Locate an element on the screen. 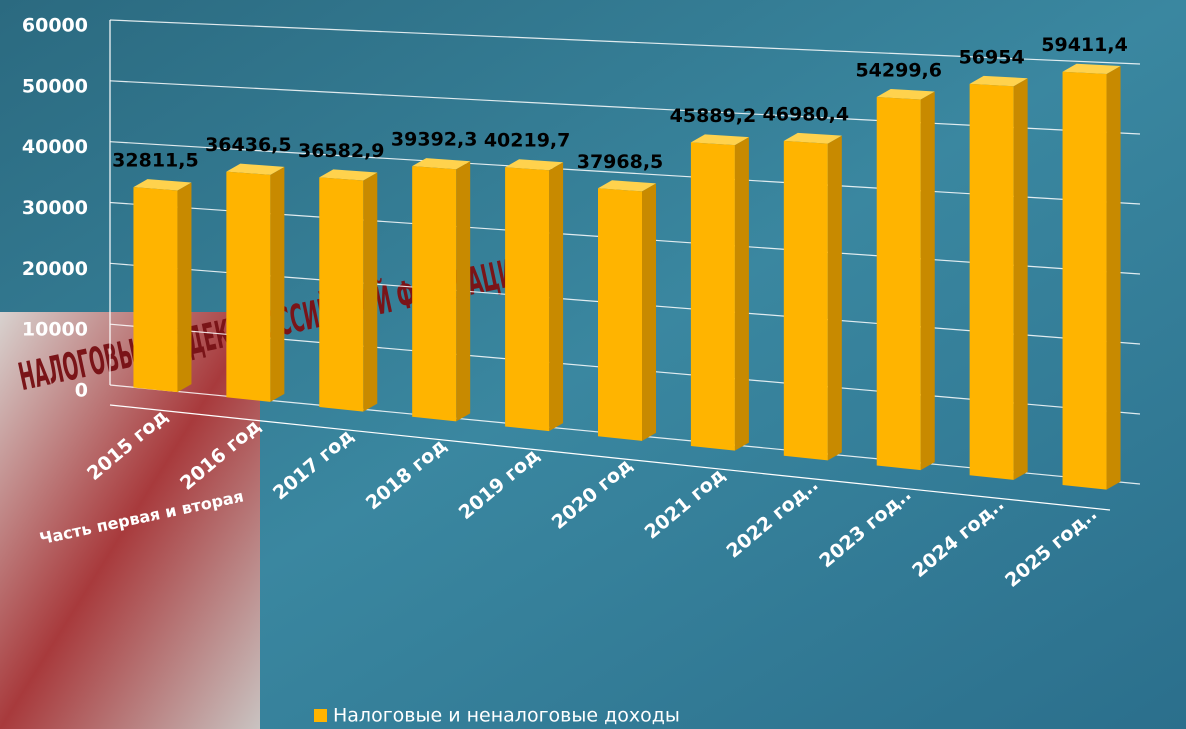  y-tick-label: 30000 is located at coordinates (55, 208).